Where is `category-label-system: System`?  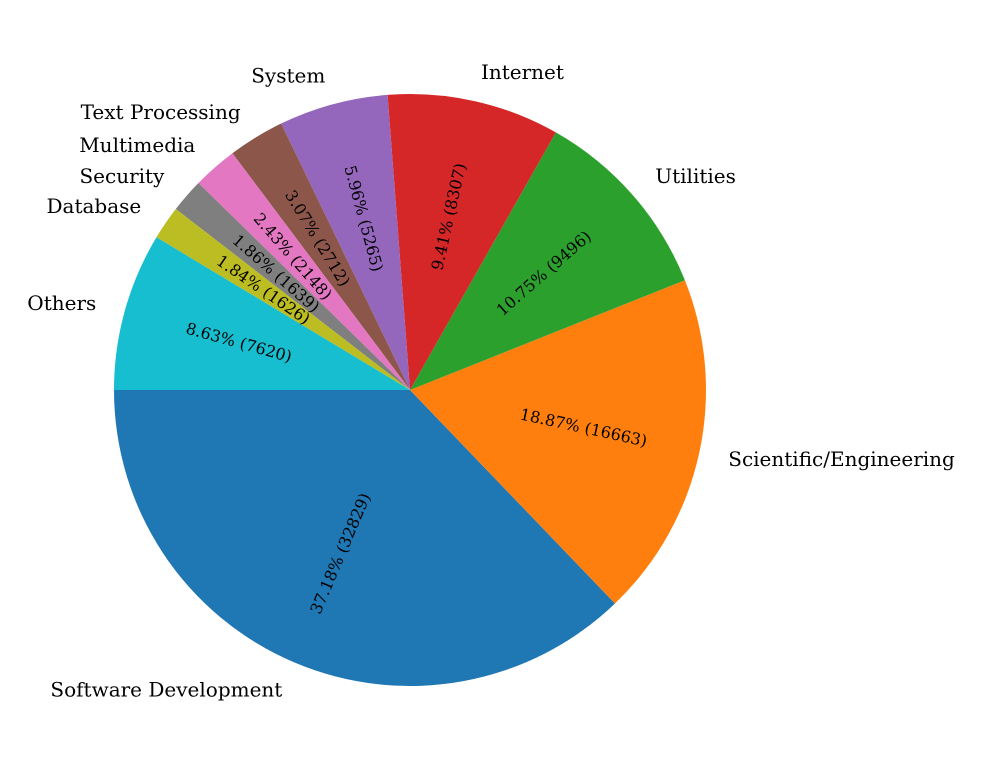 category-label-system: System is located at coordinates (288, 76).